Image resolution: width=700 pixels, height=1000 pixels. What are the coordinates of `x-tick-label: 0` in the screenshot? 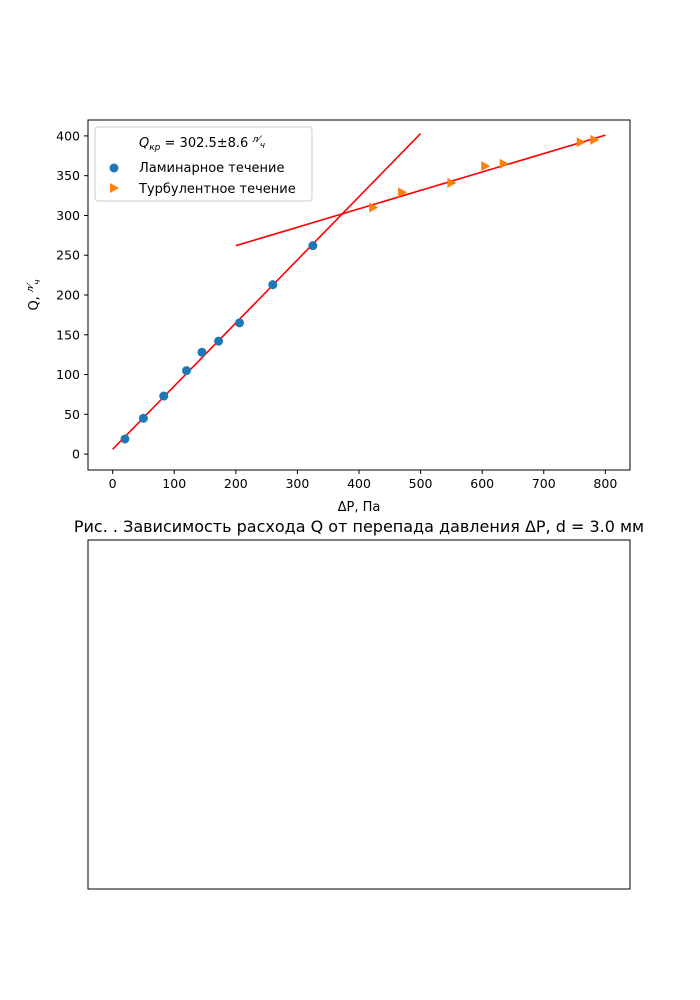 It's located at (113, 483).